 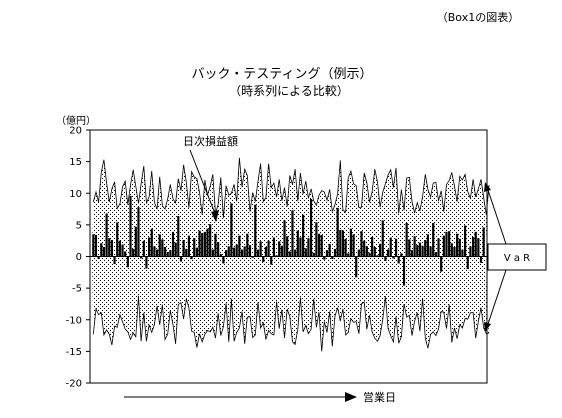 I want to click on y-tick-layer: 20 15 10 5 0 -5 -10 -15 -20, so click(x=78, y=258).